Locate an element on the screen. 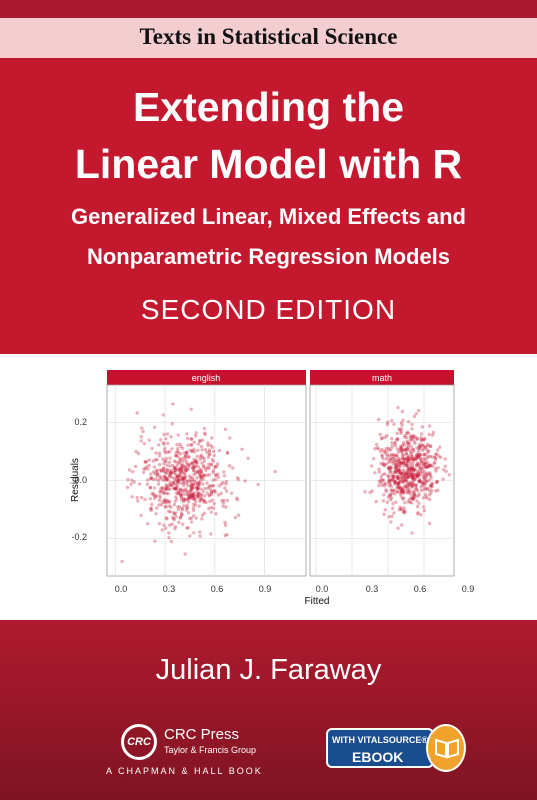  x-tick-label: 0.6 is located at coordinates (217, 589).